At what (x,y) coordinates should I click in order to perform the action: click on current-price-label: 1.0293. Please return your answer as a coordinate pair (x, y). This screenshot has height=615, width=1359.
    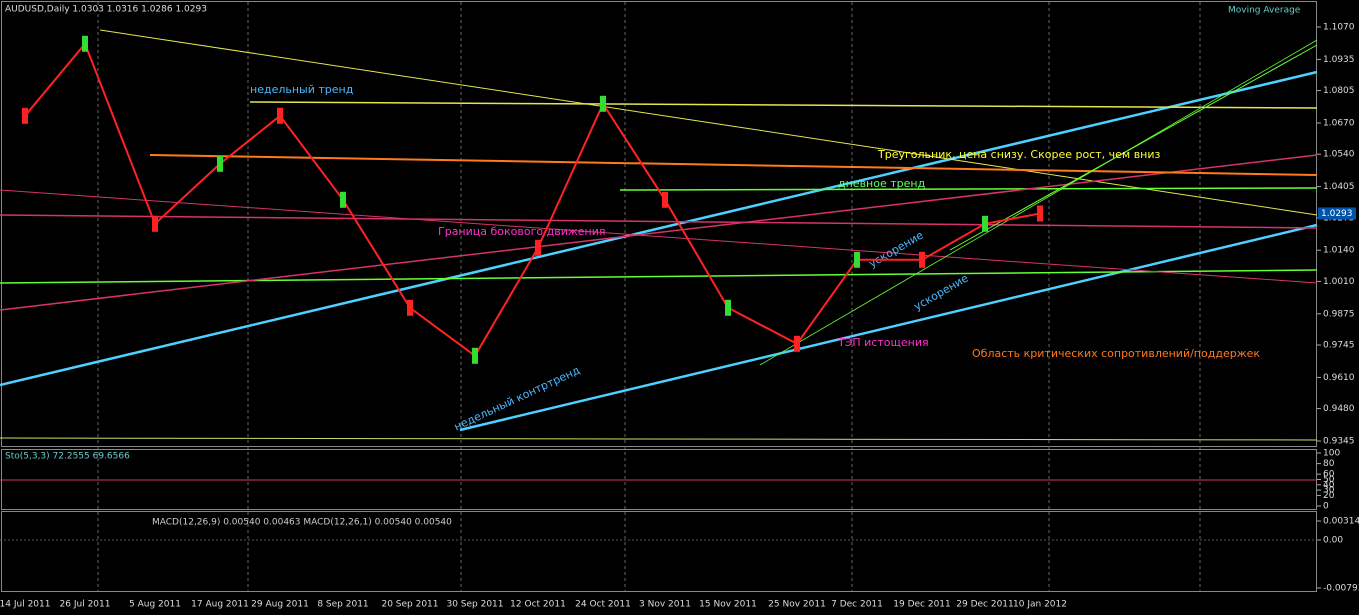
    Looking at the image, I should click on (1337, 214).